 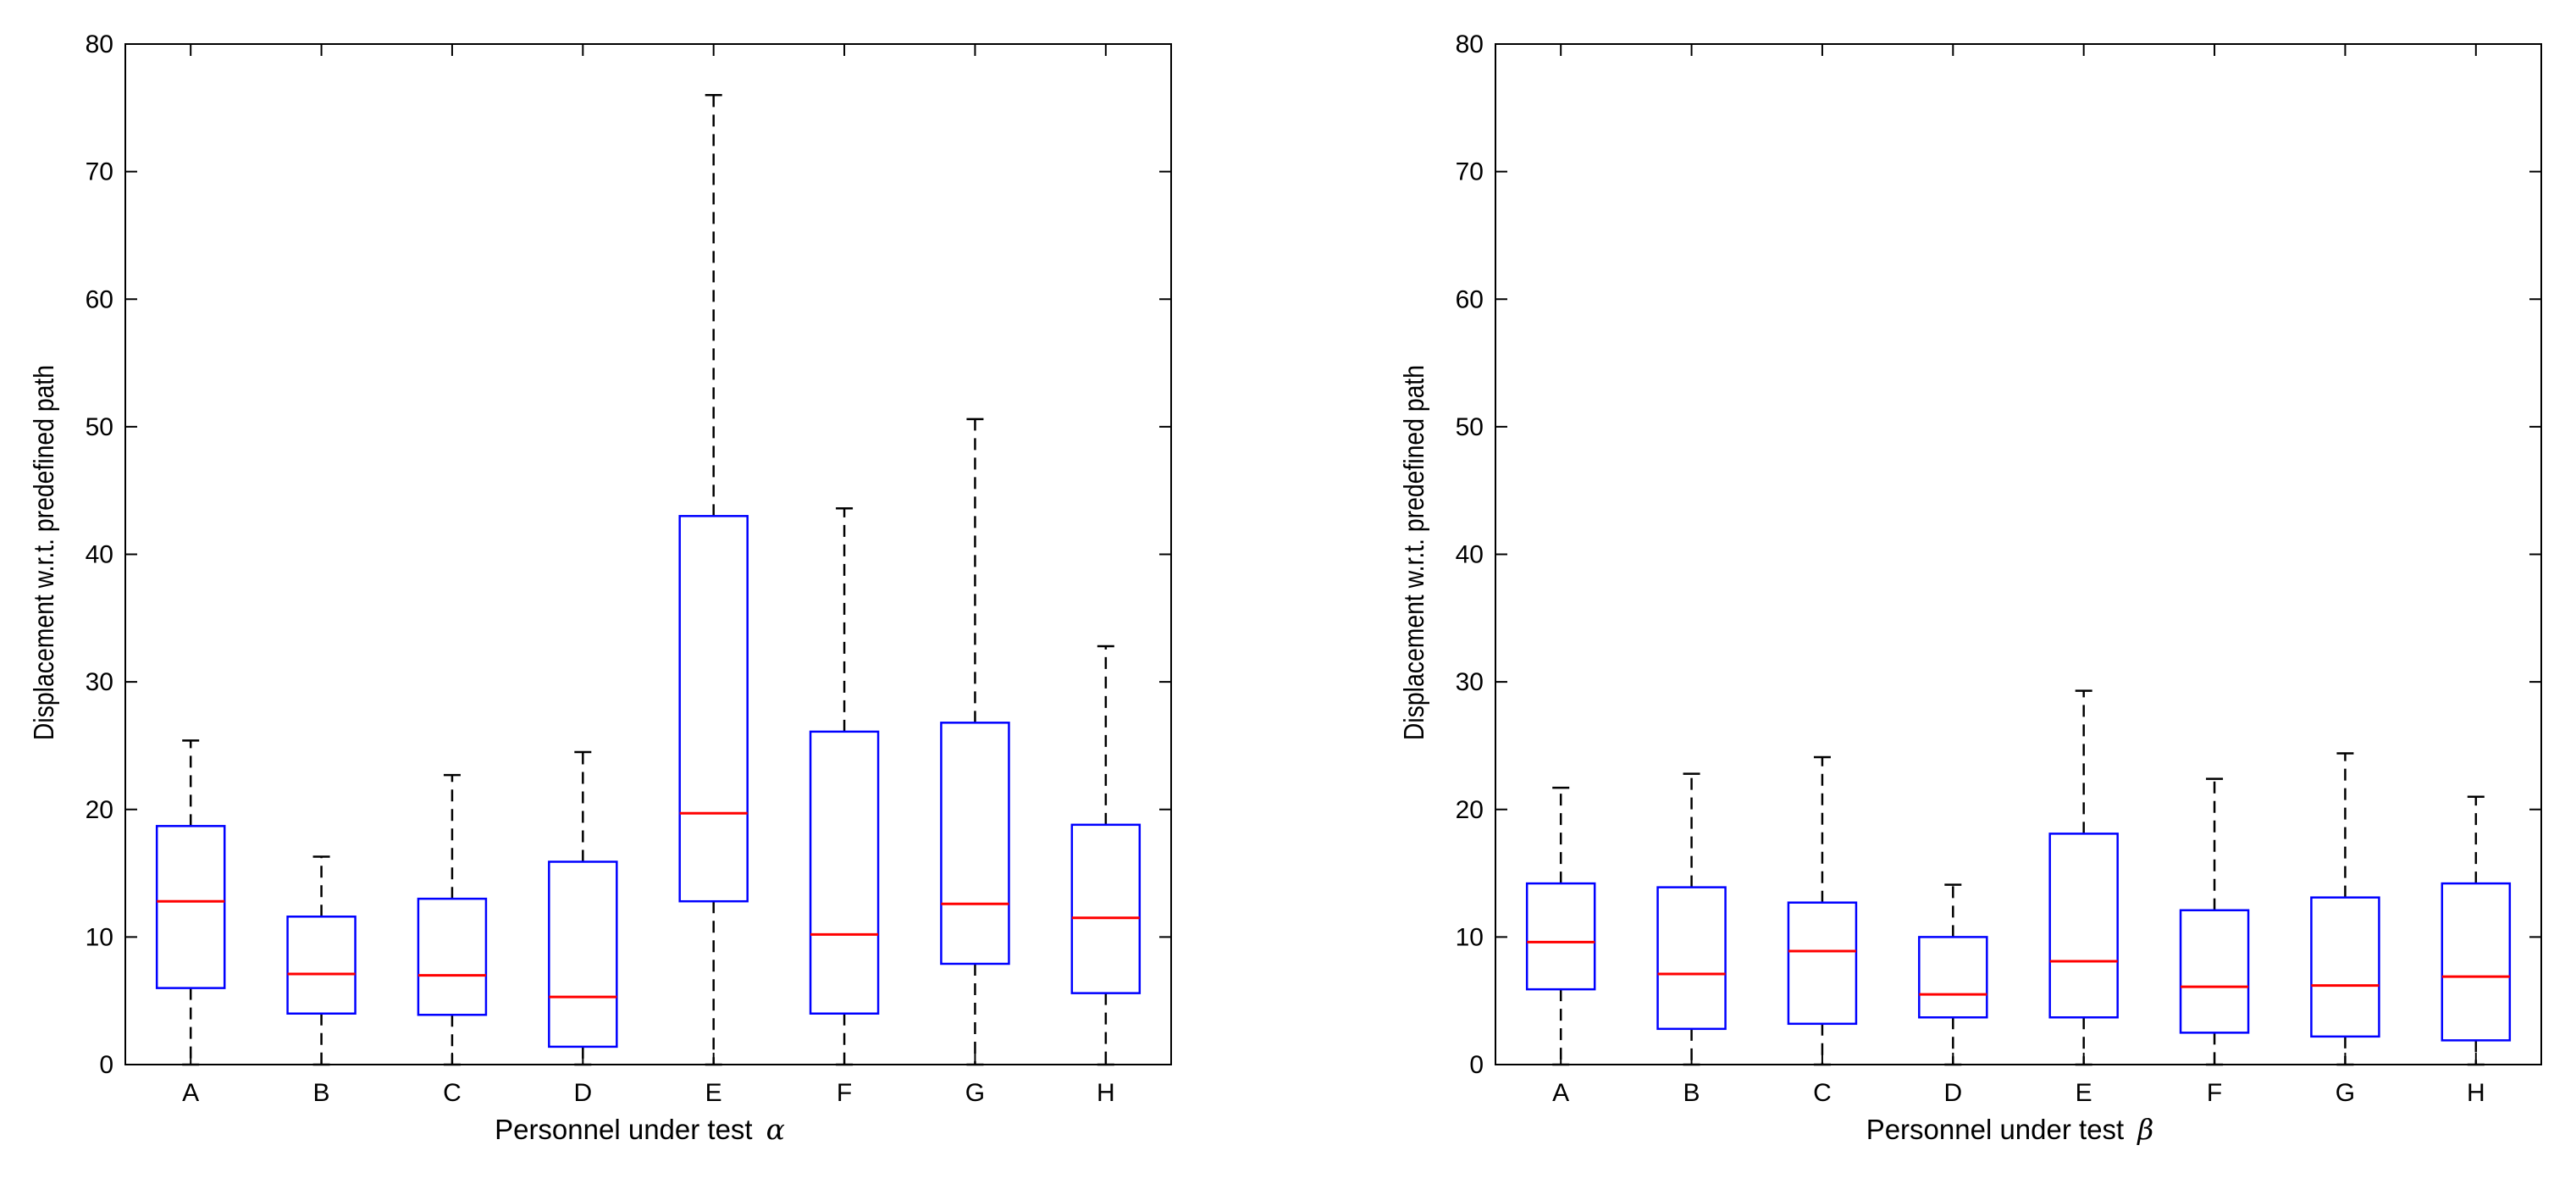 I want to click on x-axis-label: Personnel under test α, so click(x=640, y=1129).